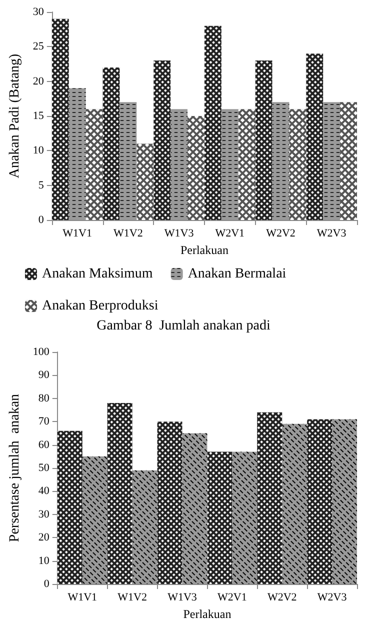 The width and height of the screenshot is (367, 625). Describe the element at coordinates (44, 422) in the screenshot. I see `y-tick-label: 70` at that location.